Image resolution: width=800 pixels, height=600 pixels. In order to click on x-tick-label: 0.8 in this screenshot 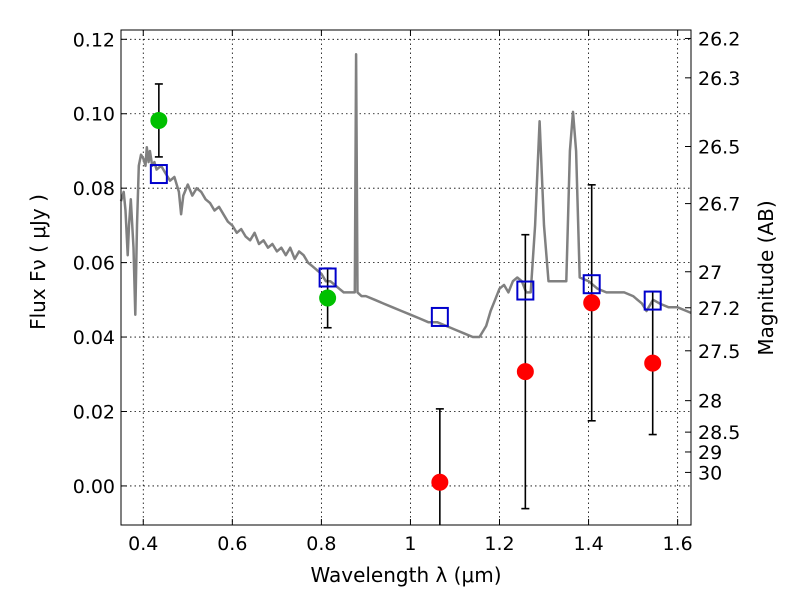, I will do `click(321, 544)`.